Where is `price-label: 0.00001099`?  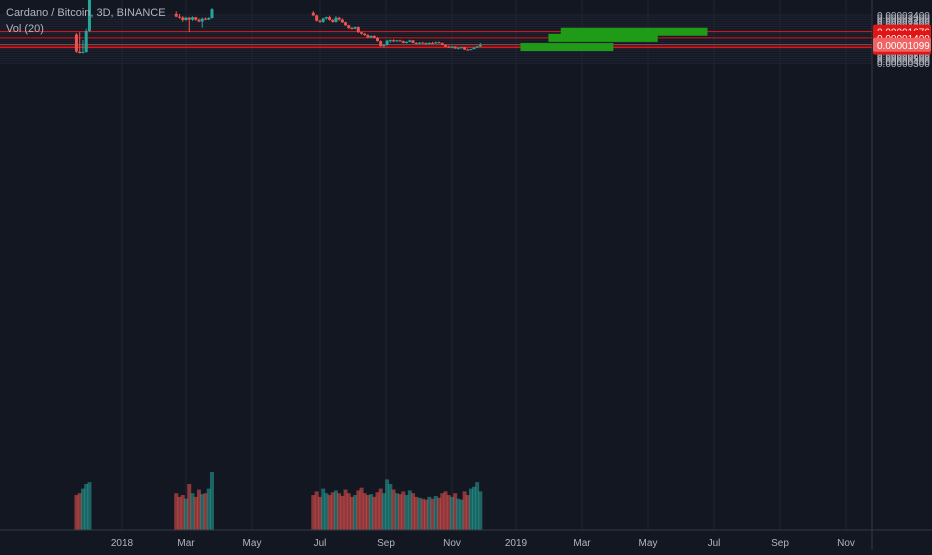 price-label: 0.00001099 is located at coordinates (903, 46).